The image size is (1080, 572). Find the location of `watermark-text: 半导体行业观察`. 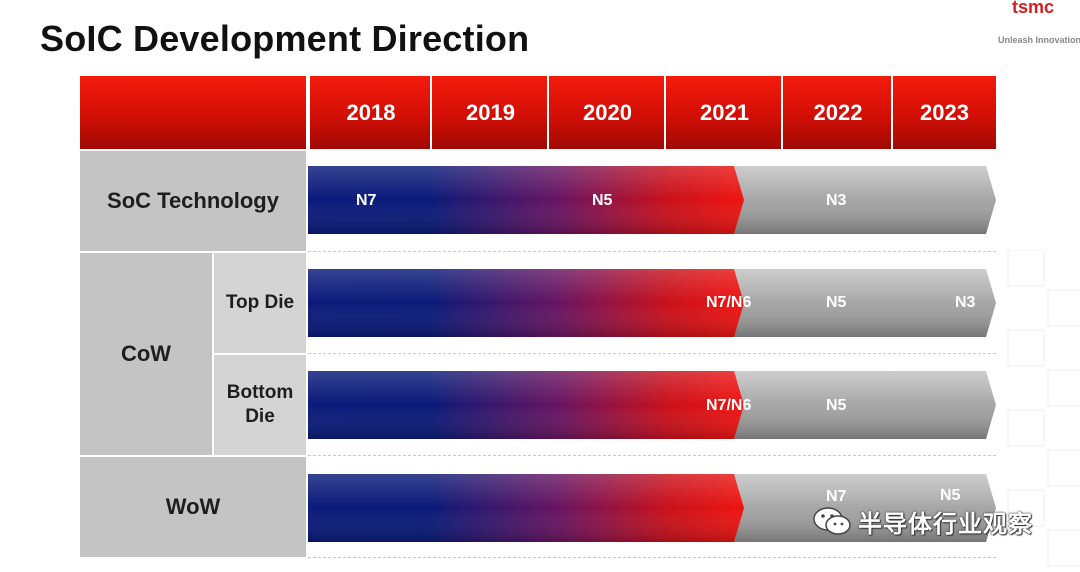

watermark-text: 半导体行业观察 is located at coordinates (945, 523).